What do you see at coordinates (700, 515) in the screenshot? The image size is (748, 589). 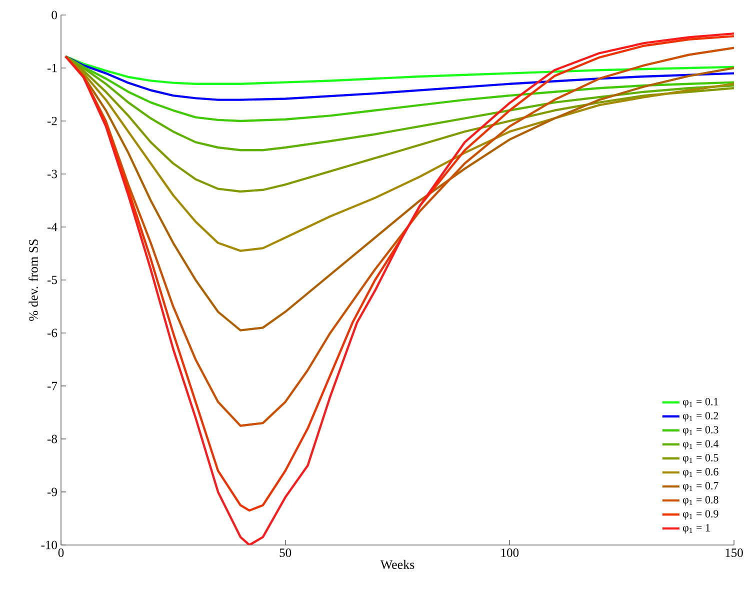 I see `legend-label: φ$_{1}$ = 0.9` at bounding box center [700, 515].